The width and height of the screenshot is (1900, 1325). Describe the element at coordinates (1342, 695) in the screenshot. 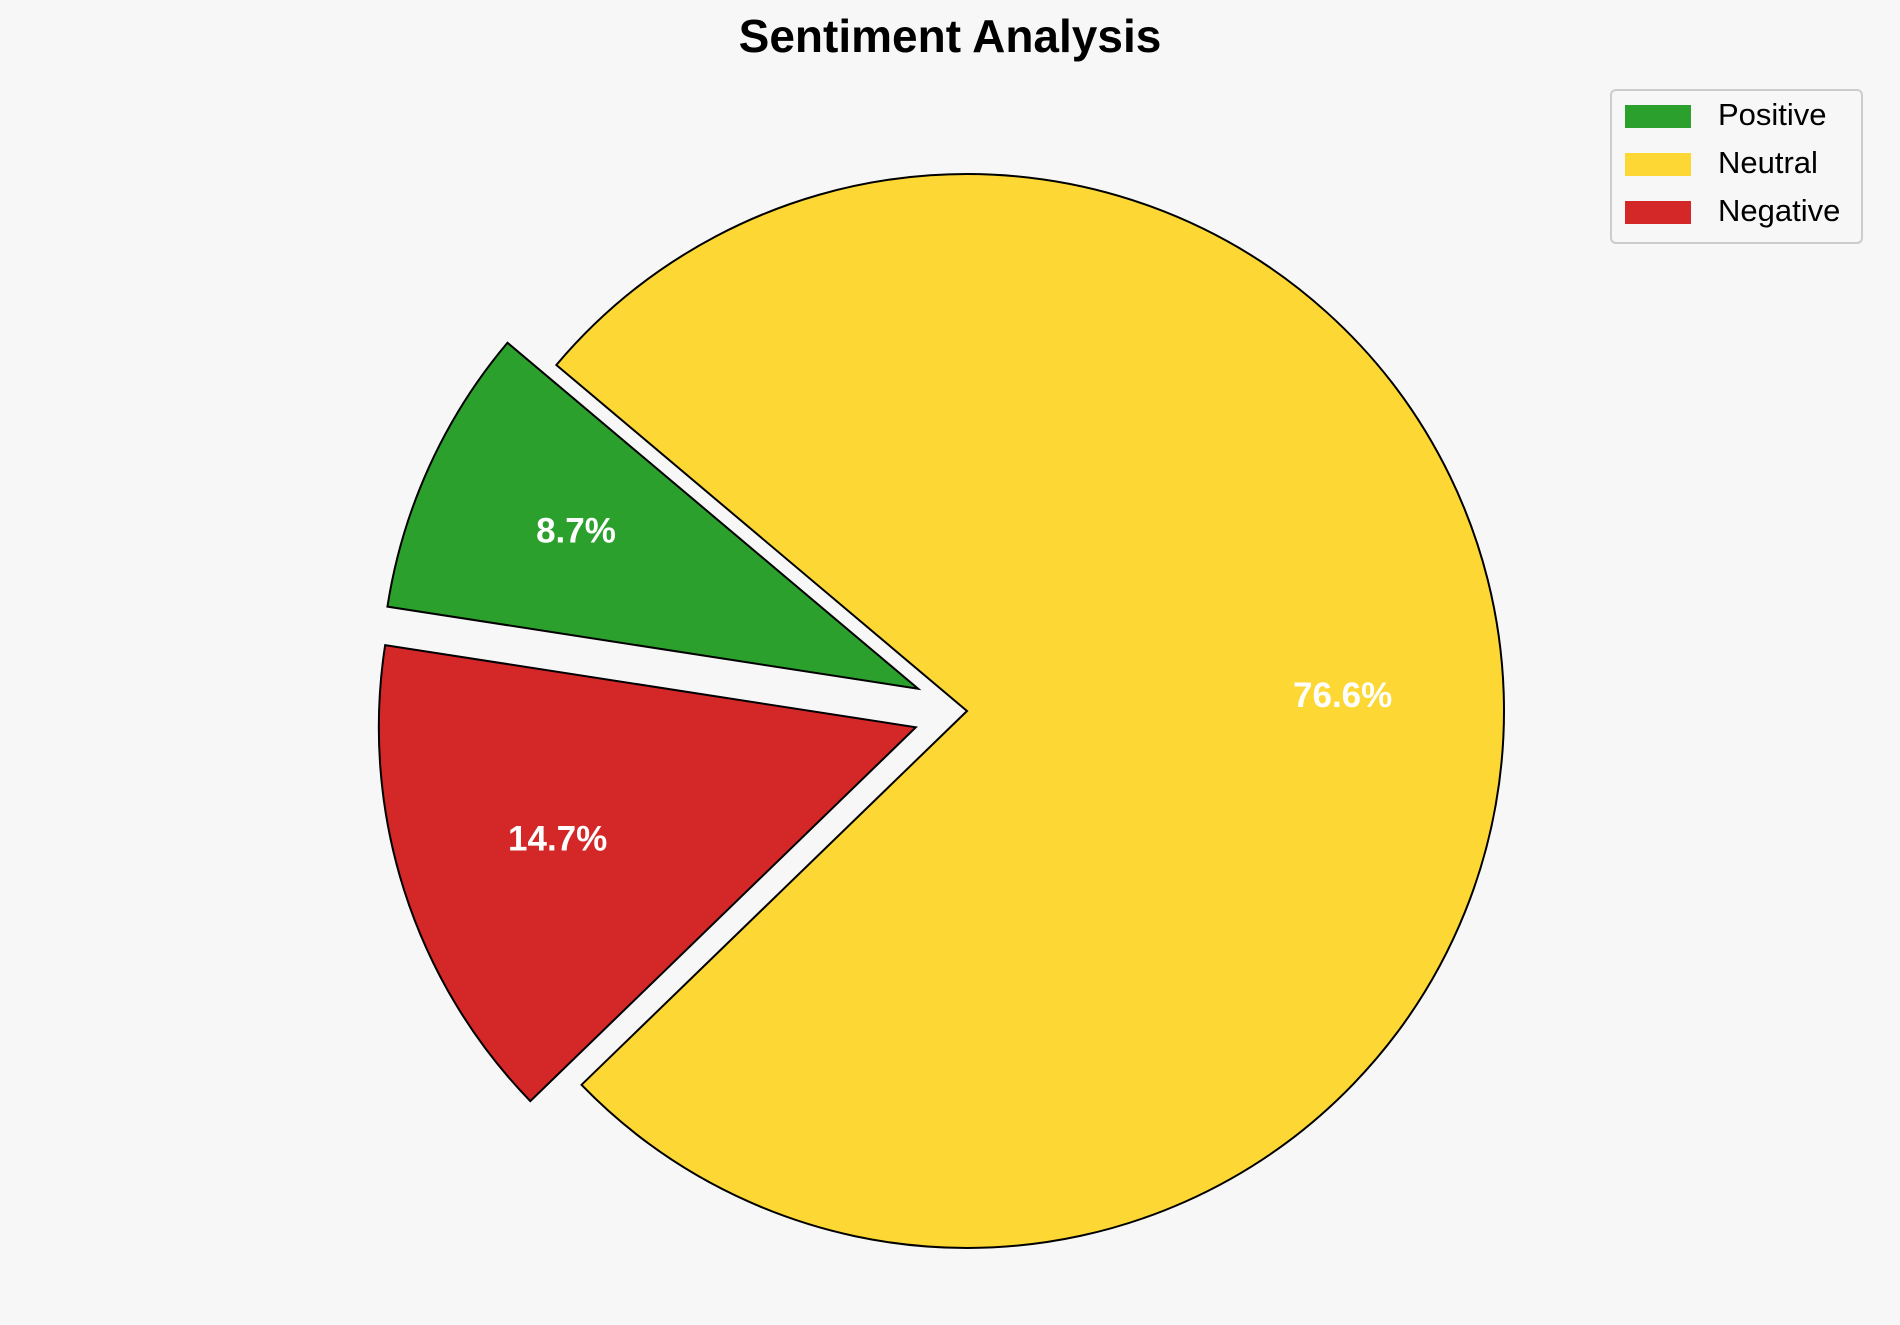

I see `slice-label: 76.6%` at that location.